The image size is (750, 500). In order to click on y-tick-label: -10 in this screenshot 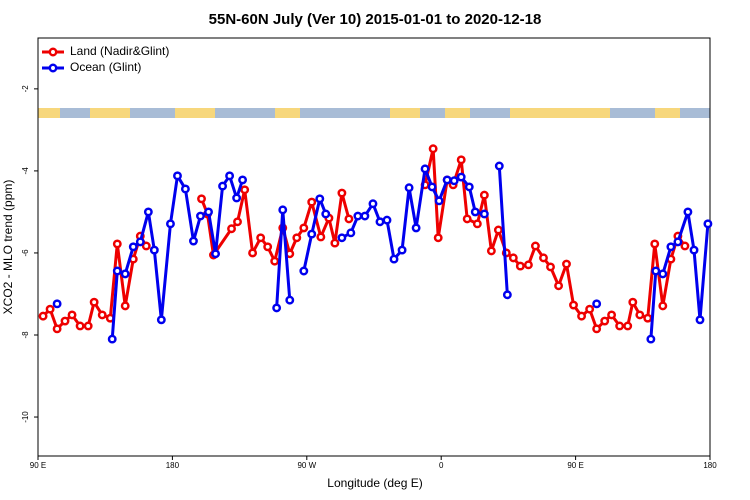, I will do `click(25, 417)`.